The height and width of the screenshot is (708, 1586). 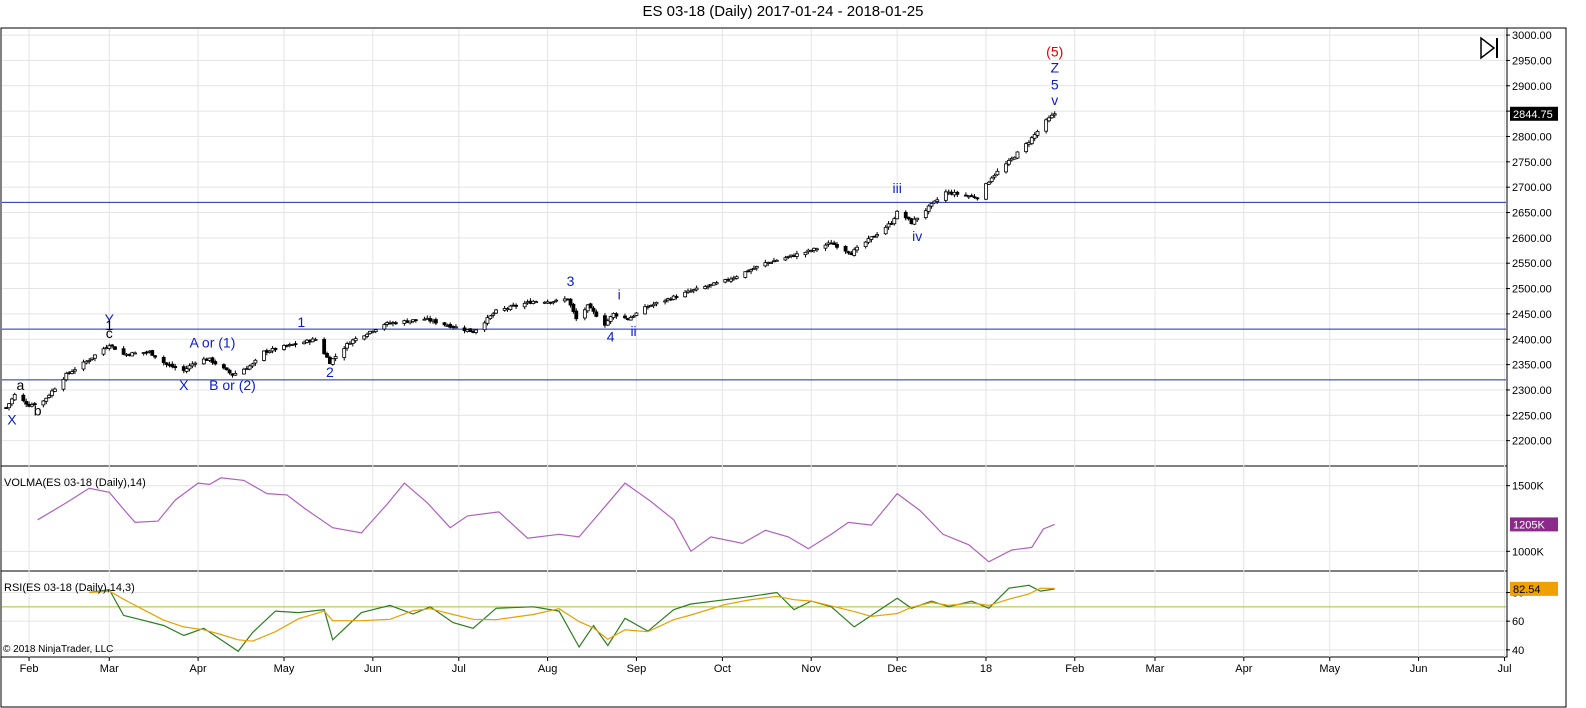 I want to click on chart-title: ES 03-18 (Daily) 2017-01-24 - 2018-01-25, so click(x=783, y=11).